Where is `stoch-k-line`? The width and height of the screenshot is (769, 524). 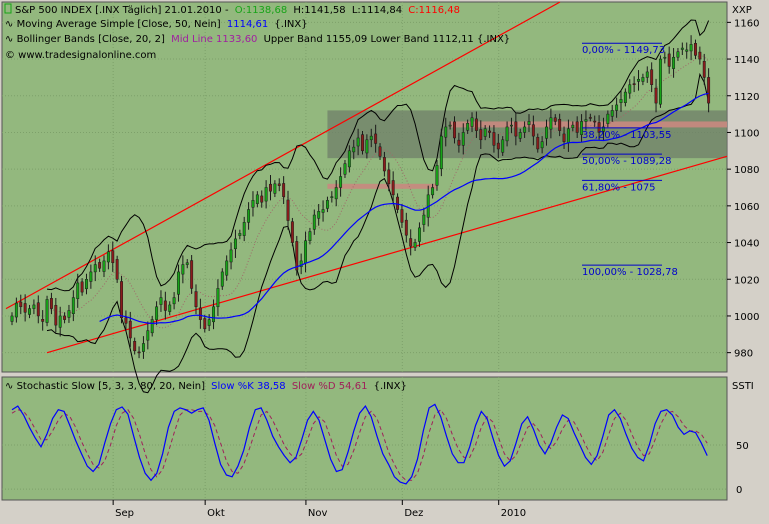 stoch-k-line is located at coordinates (359, 444).